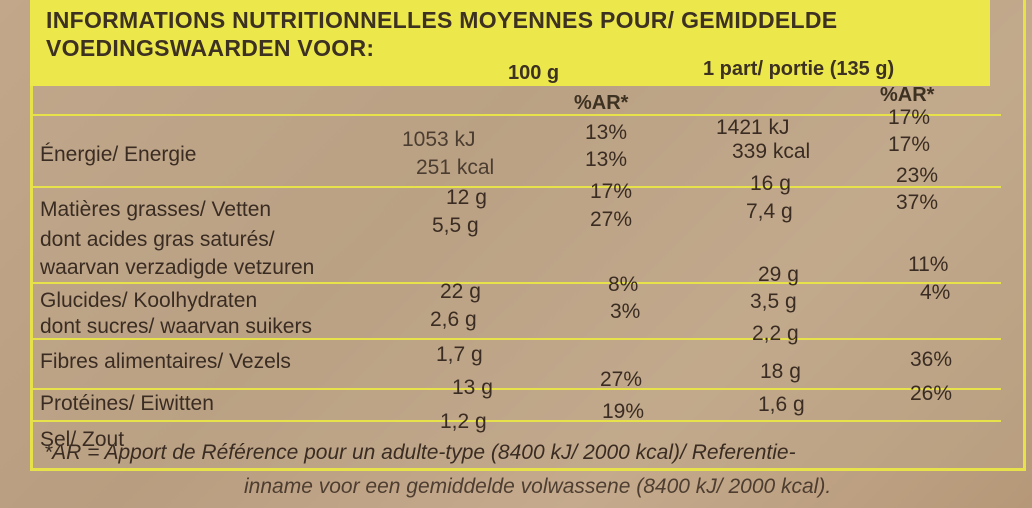 The width and height of the screenshot is (1032, 508). Describe the element at coordinates (534, 73) in the screenshot. I see `column-header-100g: 100 g` at that location.